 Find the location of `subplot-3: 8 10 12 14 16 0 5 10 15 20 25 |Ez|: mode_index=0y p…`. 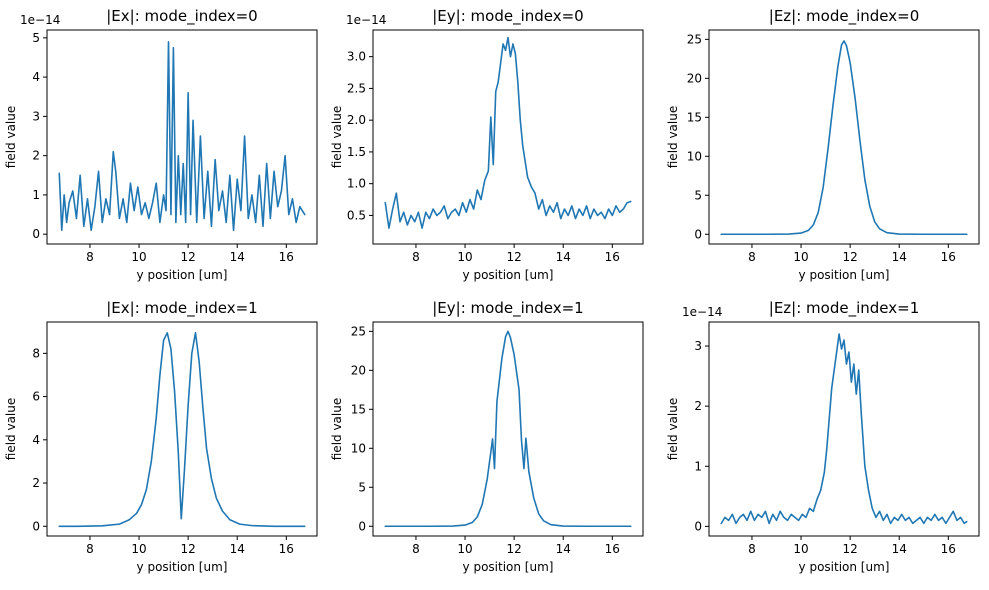

subplot-3: 8 10 12 14 16 0 5 10 15 20 25 |Ez|: mode_index=0y p… is located at coordinates (823, 144).